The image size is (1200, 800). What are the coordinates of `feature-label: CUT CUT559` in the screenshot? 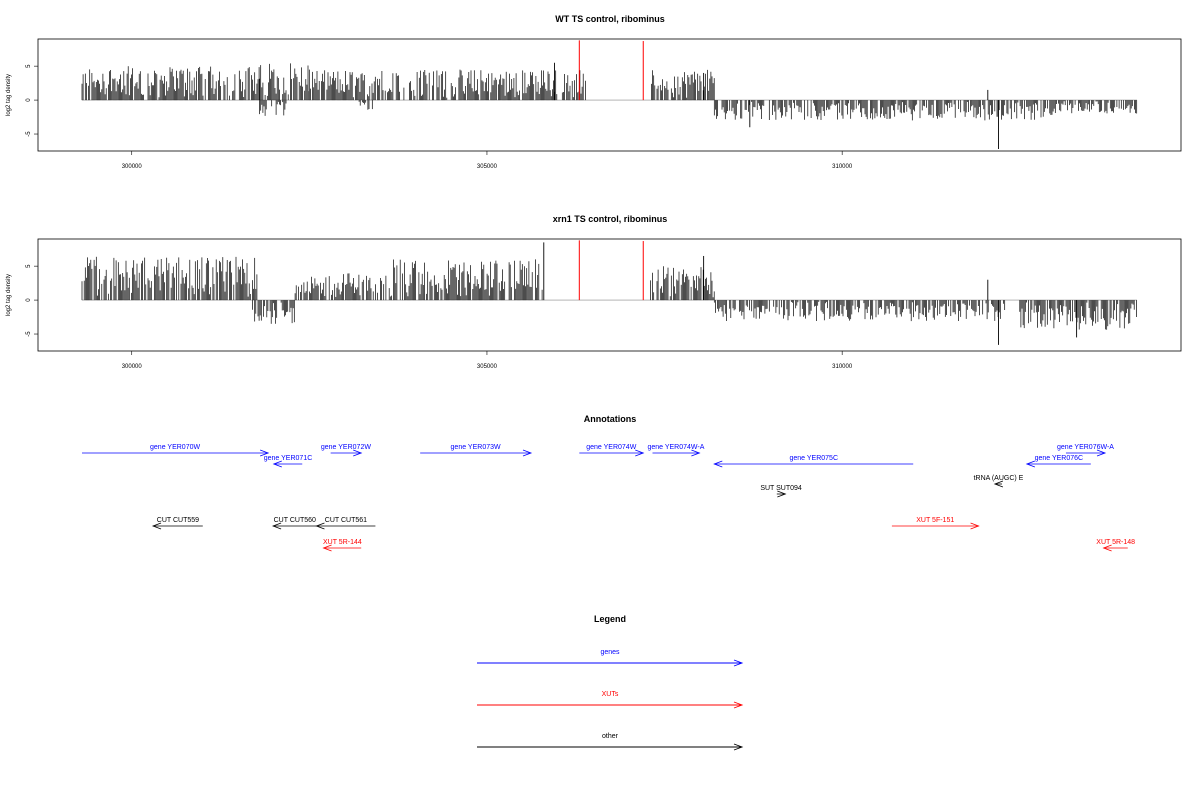 It's located at (178, 520).